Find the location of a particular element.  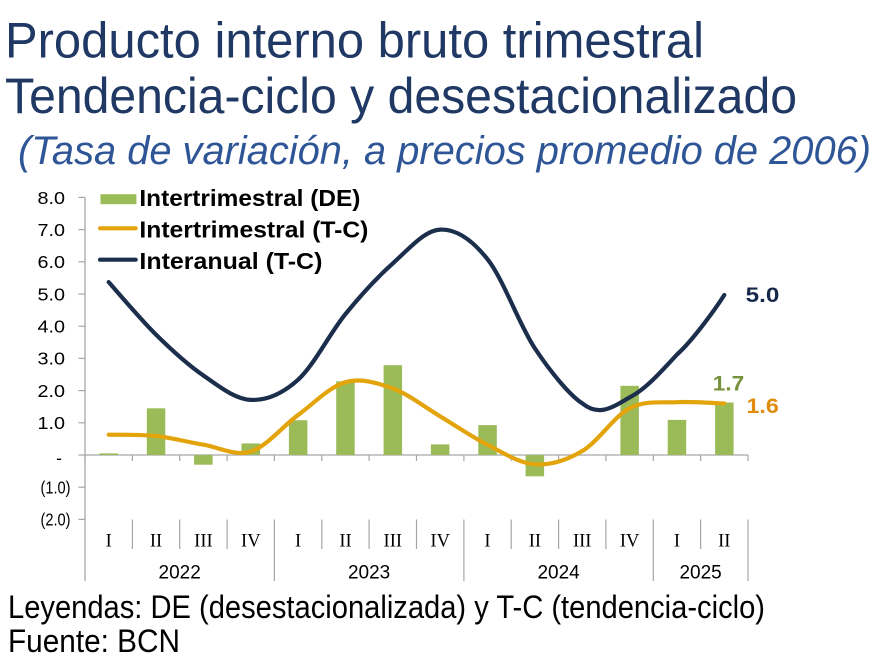

svg-text:Producto interno bruto trimest: Producto interno bruto trimestral is located at coordinates (354, 41).